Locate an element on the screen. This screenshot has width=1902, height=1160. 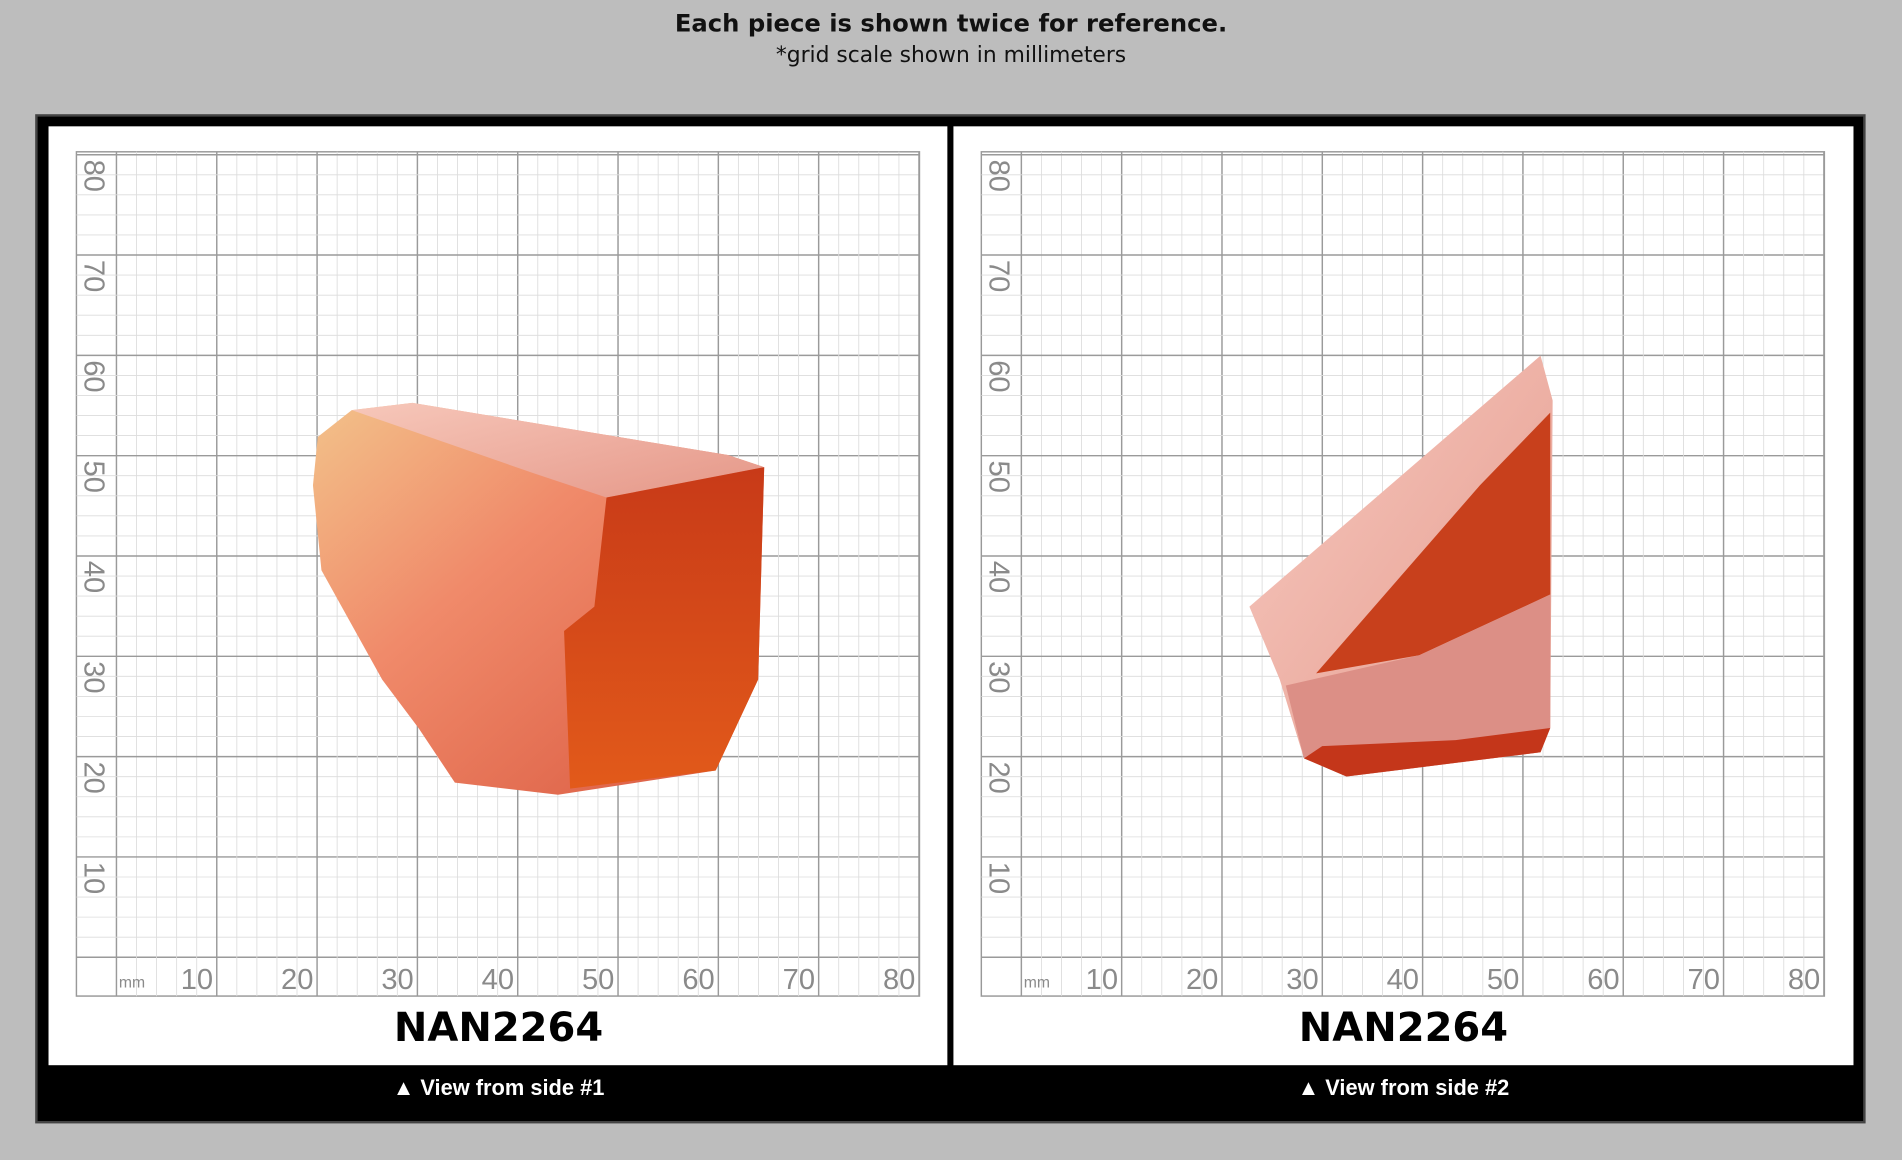
view-caption: ▲ View from side #2 is located at coordinates (1404, 1087).